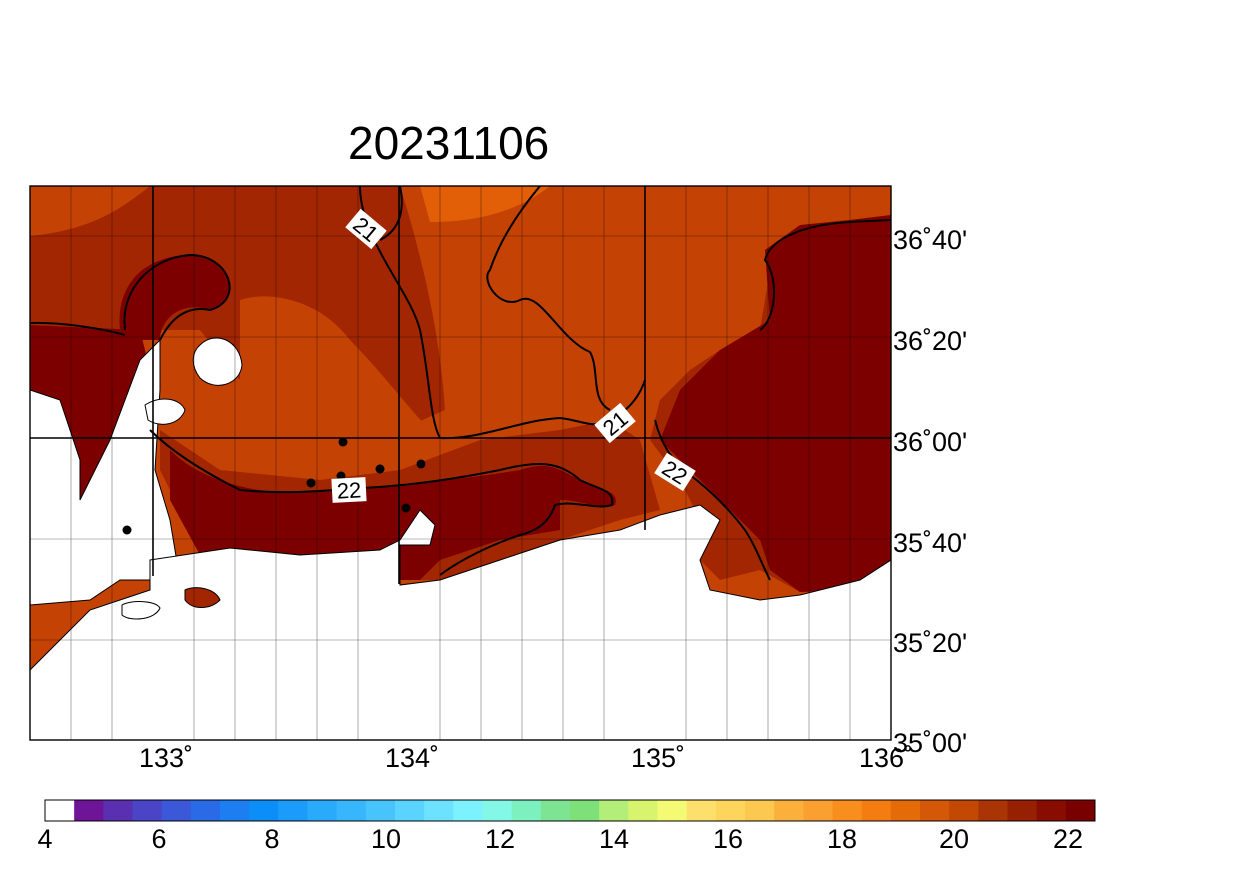 The width and height of the screenshot is (1237, 875). What do you see at coordinates (90, 412) in the screenshot?
I see `sst-band-22-west` at bounding box center [90, 412].